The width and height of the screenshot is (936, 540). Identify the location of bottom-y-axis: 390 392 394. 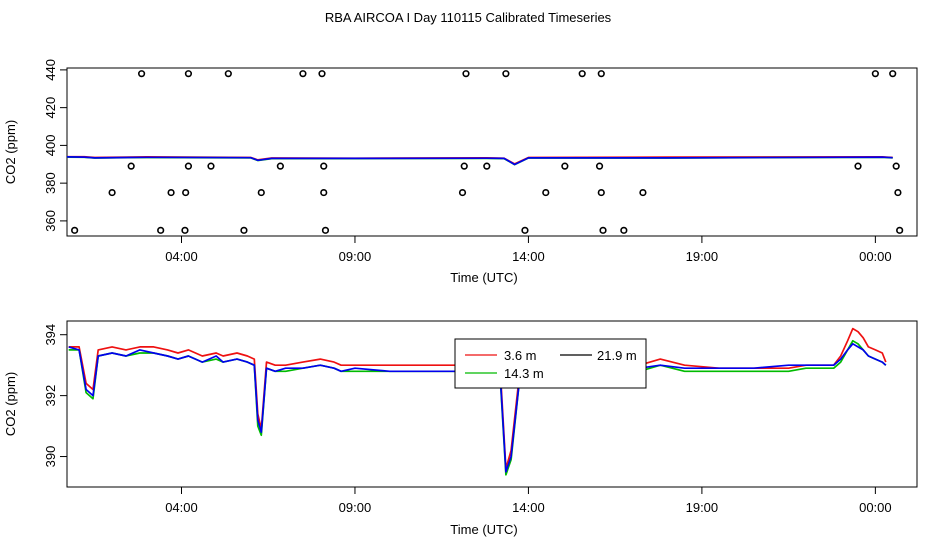
(55, 396).